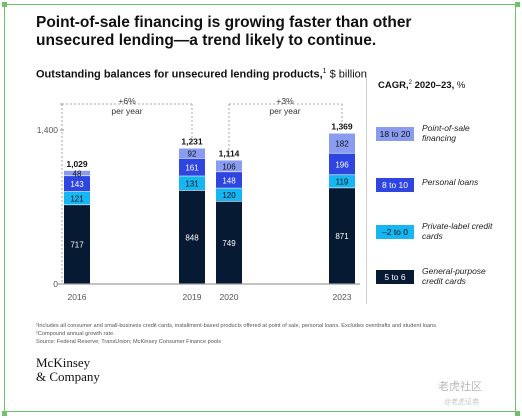 This screenshot has height=418, width=522. I want to click on bar-value-label: 148, so click(229, 180).